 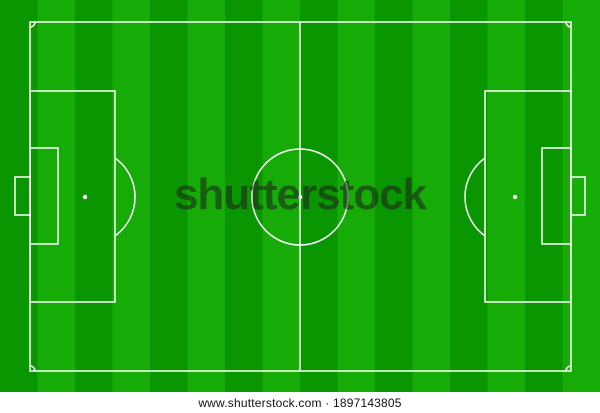 What do you see at coordinates (568, 24) in the screenshot?
I see `corner-arc-top-right` at bounding box center [568, 24].